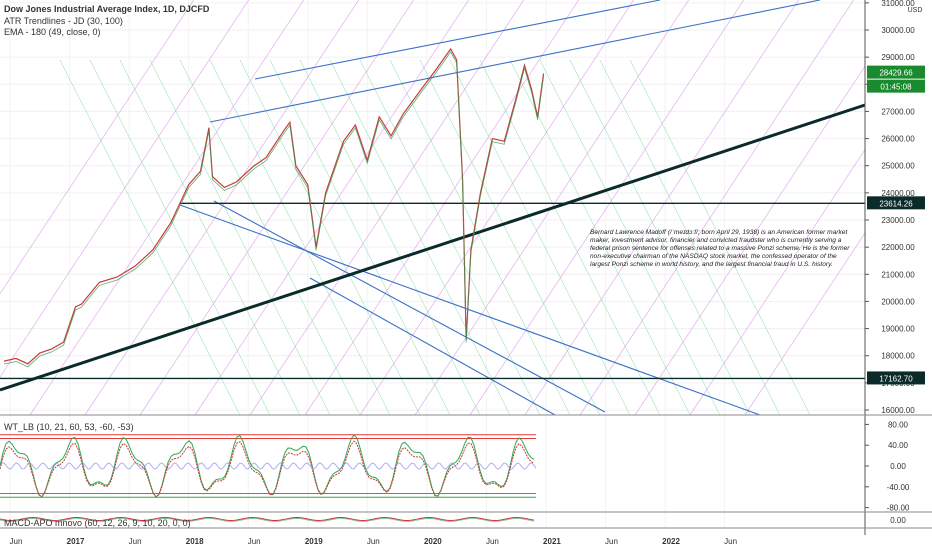  I want to click on osc-tick-label: 80.00, so click(898, 424).